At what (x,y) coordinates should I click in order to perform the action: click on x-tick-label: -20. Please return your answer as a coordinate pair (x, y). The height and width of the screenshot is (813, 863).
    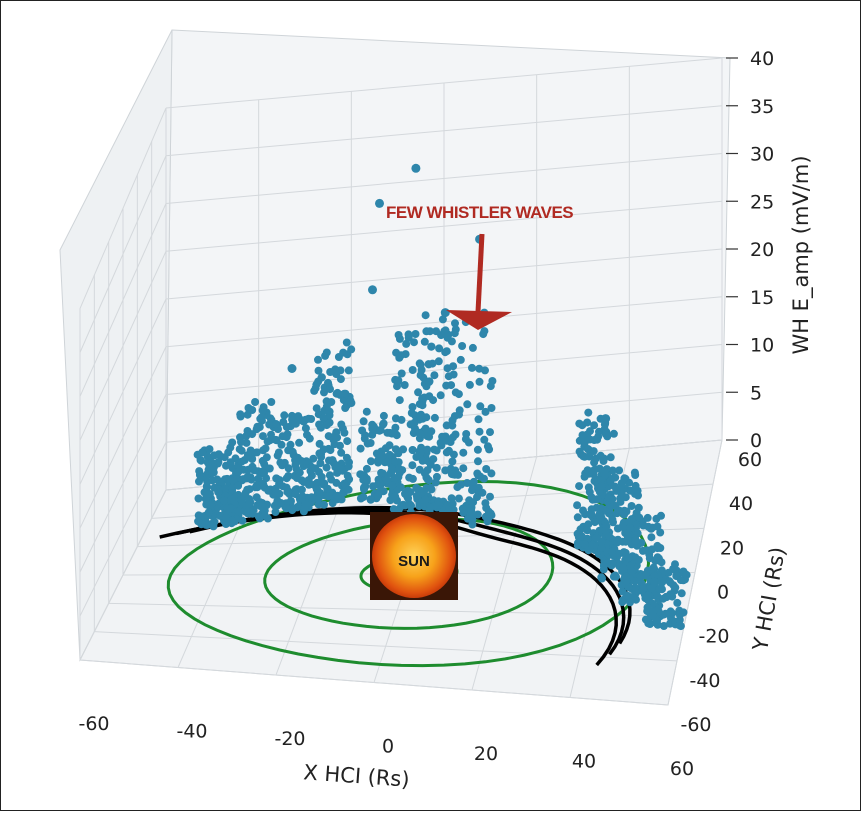
    Looking at the image, I should click on (289, 739).